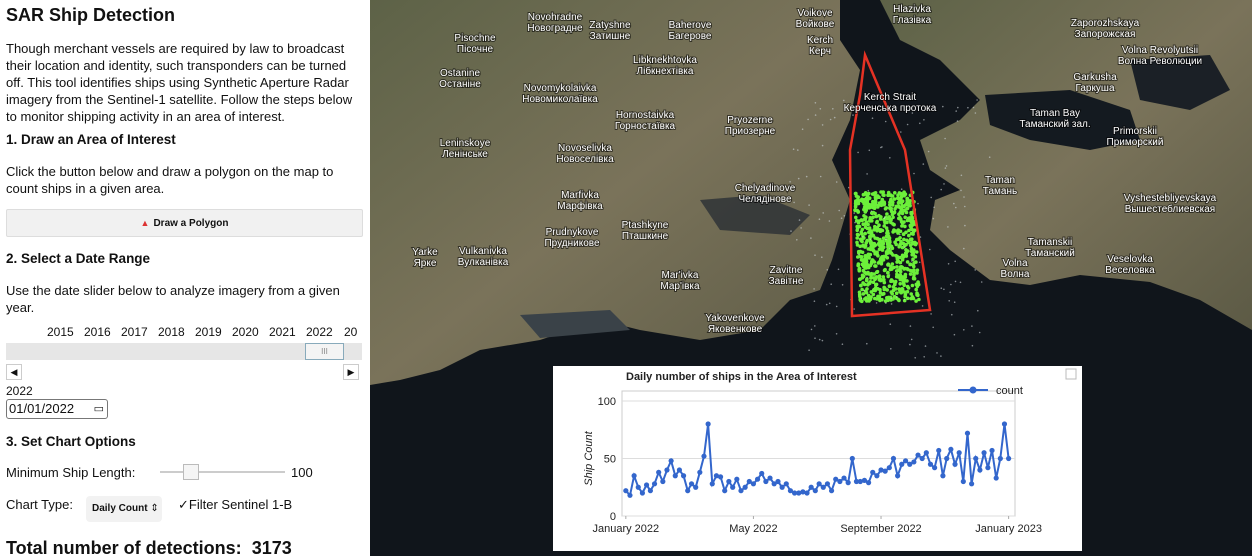 The image size is (1252, 556). What do you see at coordinates (184, 223) in the screenshot?
I see `draw-polygon-button: ▲ Draw a Polygon` at bounding box center [184, 223].